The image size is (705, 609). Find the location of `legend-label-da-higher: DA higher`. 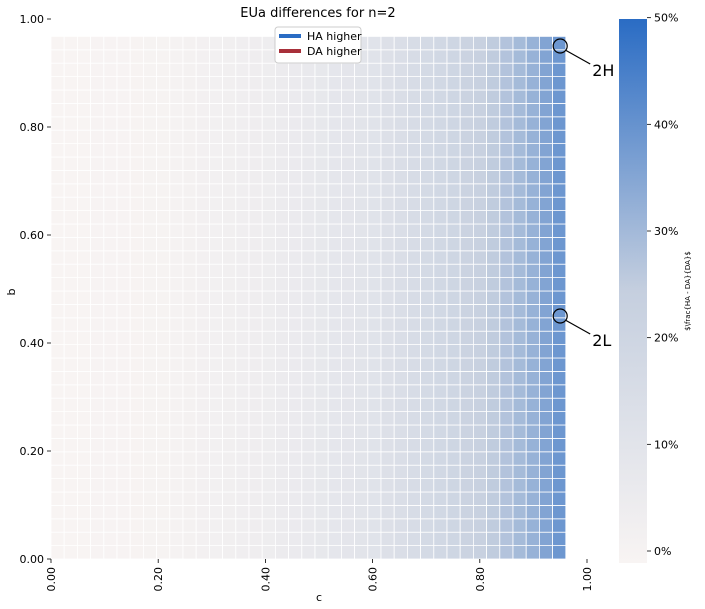

legend-label-da-higher: DA higher is located at coordinates (334, 51).